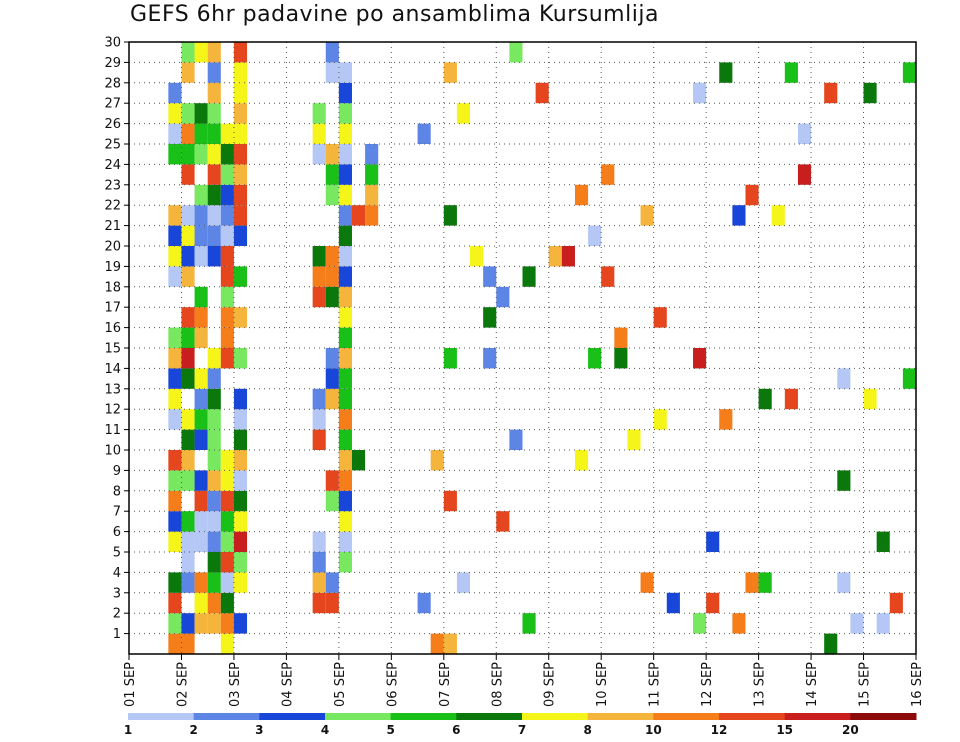  Describe the element at coordinates (522, 730) in the screenshot. I see `colorbar-label: 7` at that location.